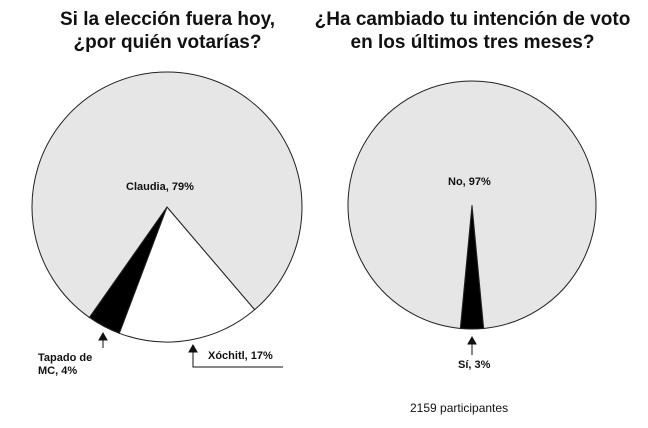  What do you see at coordinates (469, 182) in the screenshot?
I see `slice-label: No, 97%` at bounding box center [469, 182].